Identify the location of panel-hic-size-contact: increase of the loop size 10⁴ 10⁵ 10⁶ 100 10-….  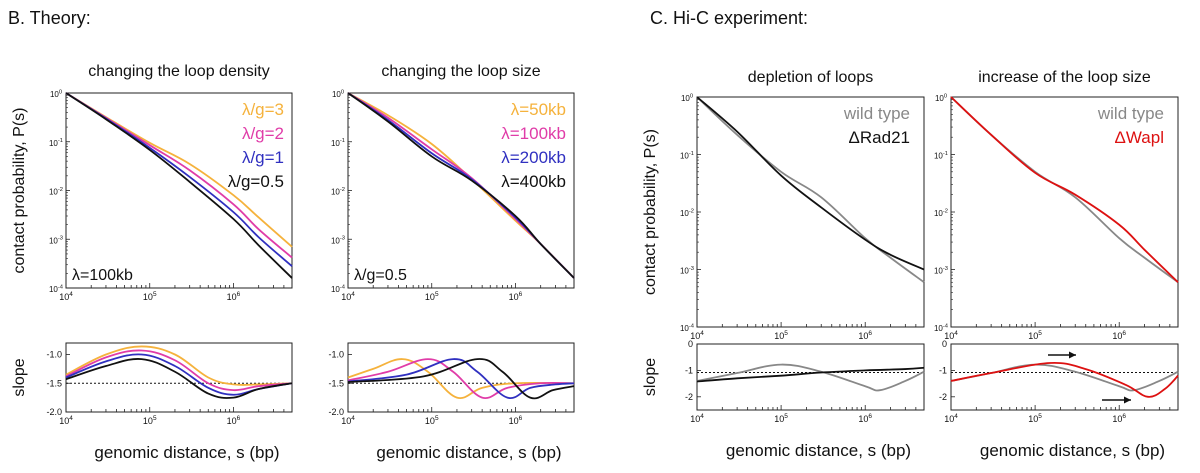
(1056, 205).